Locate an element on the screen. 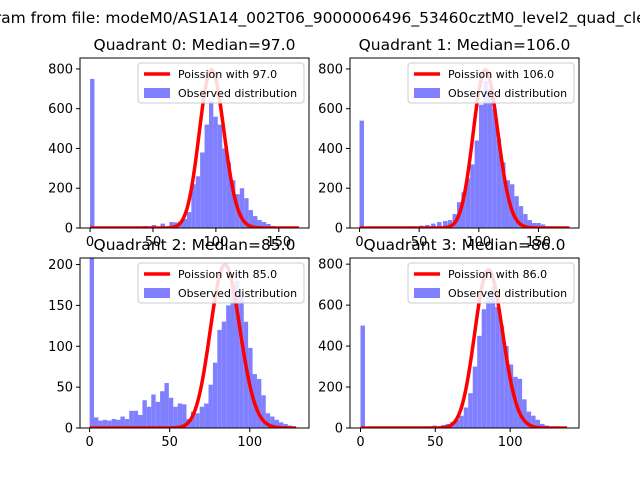  legend: Poission with 86.0 Observed distribution is located at coordinates (491, 283).